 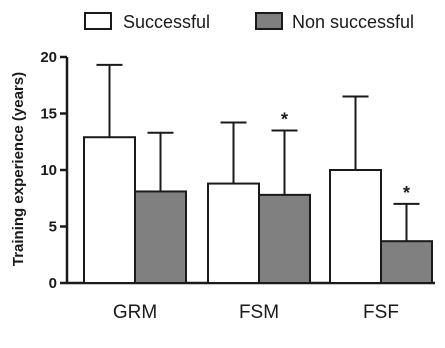 I want to click on category-label-fsm: FSM, so click(x=259, y=312).